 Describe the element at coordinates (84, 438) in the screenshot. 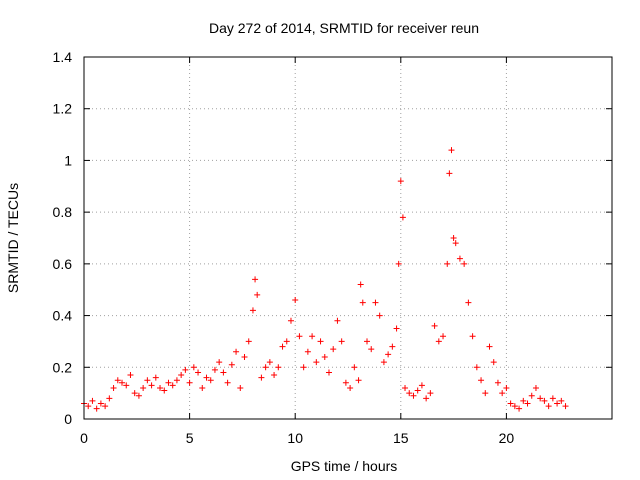

I see `x-tick-label: 0` at that location.